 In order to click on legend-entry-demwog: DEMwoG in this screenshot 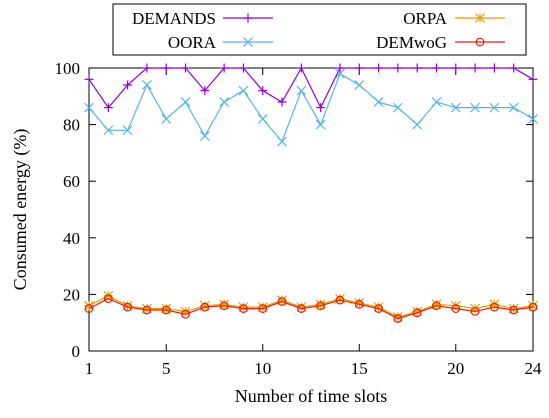, I will do `click(440, 42)`.